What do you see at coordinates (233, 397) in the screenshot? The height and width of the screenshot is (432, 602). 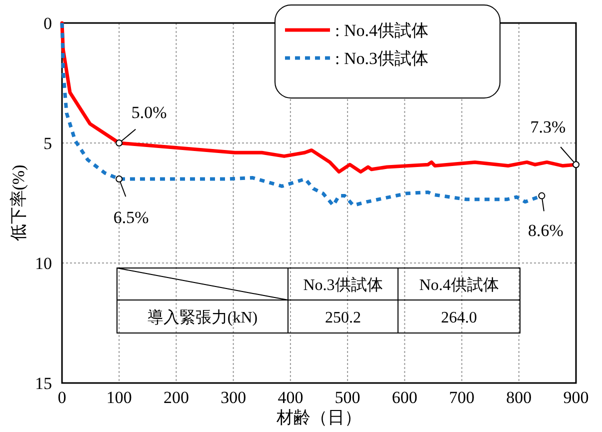 I see `x-tick-label: 300` at bounding box center [233, 397].